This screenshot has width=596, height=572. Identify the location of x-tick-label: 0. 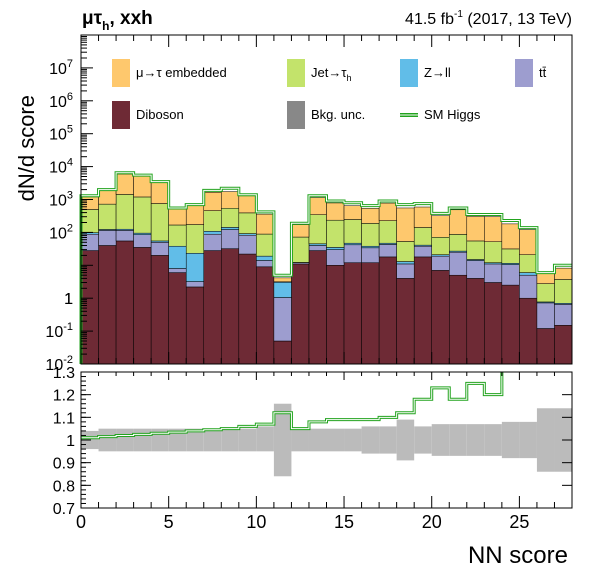
(81, 522).